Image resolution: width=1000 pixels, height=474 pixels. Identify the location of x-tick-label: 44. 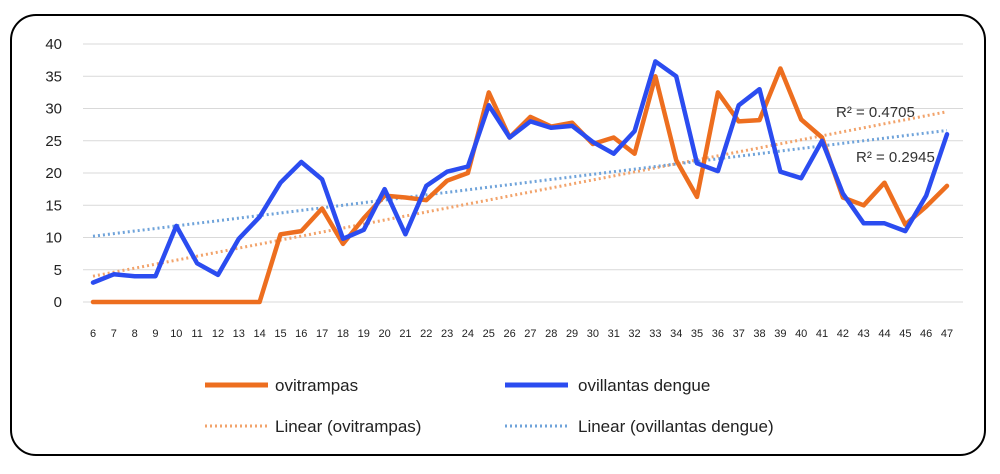
(884, 334).